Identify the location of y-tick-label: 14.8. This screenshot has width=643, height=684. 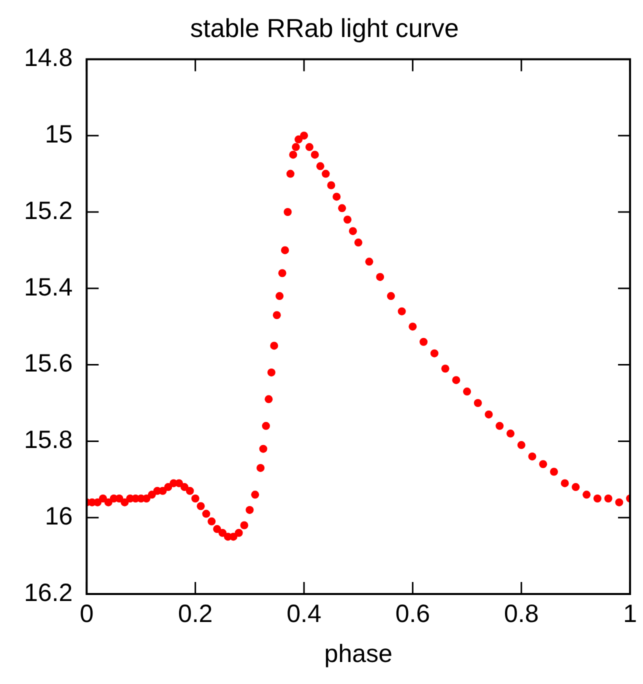
(48, 58).